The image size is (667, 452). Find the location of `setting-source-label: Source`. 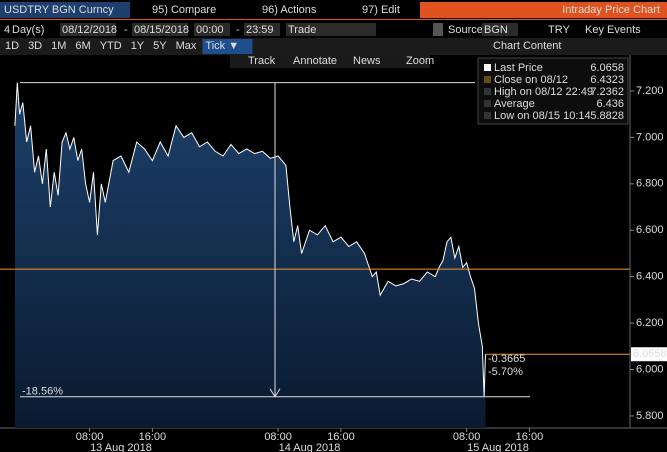

setting-source-label: Source is located at coordinates (465, 30).